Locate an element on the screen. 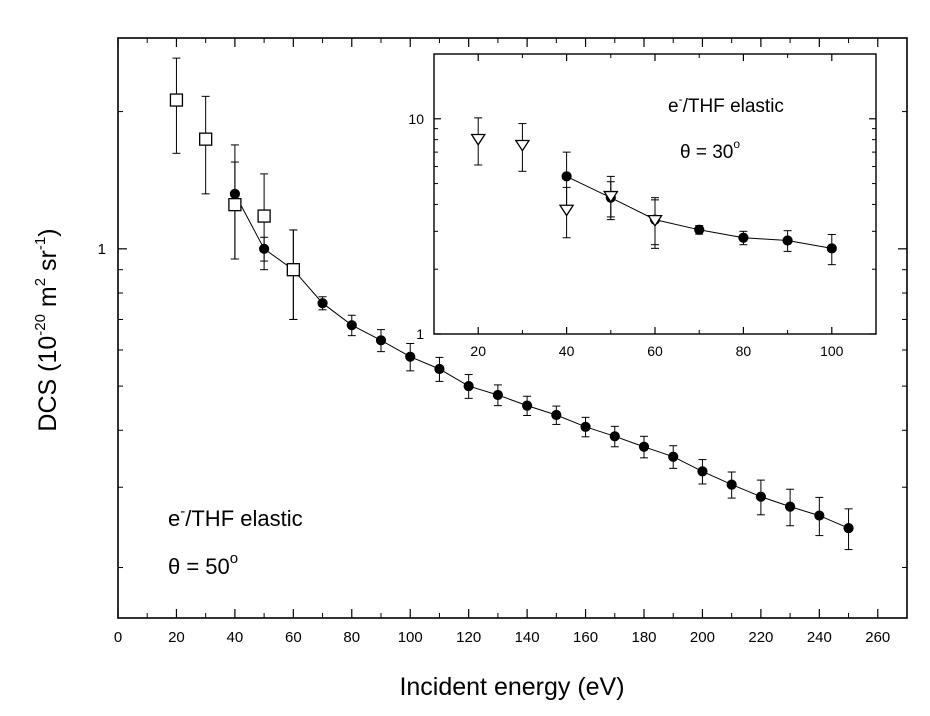 This screenshot has width=930, height=716. inset-x-tick-label: 40 is located at coordinates (567, 351).